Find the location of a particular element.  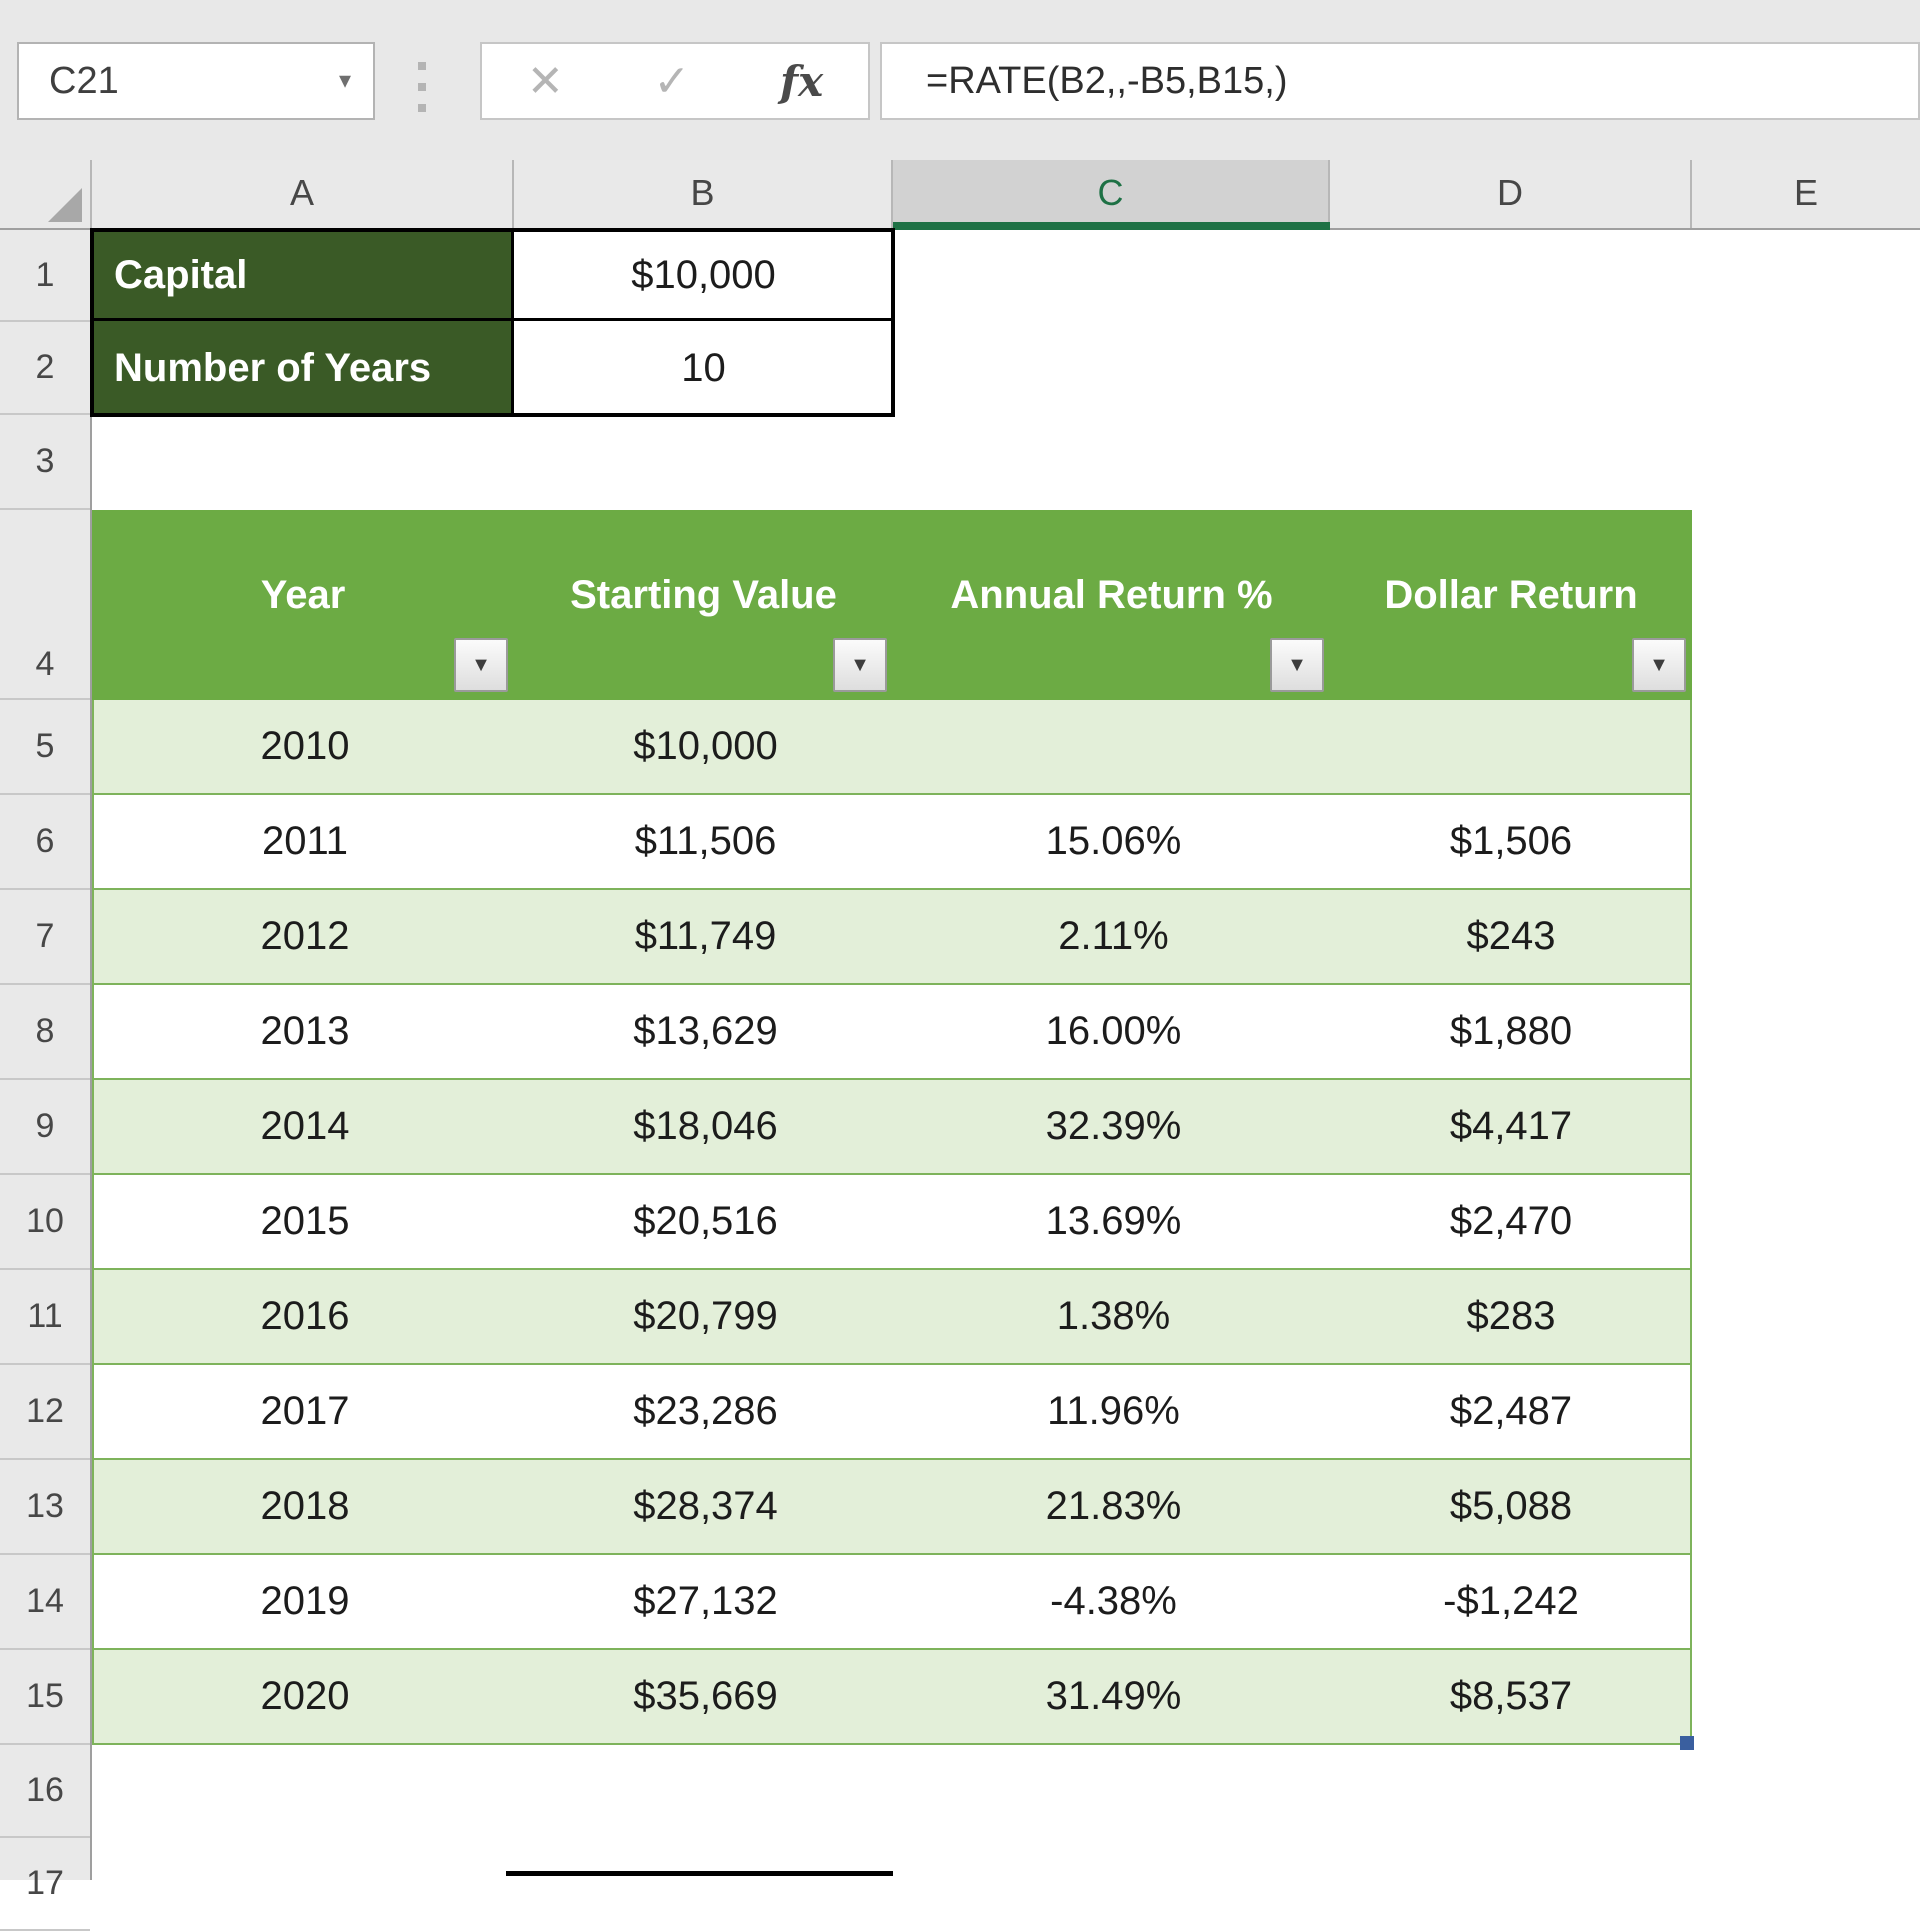

cell-year: 2010 is located at coordinates (305, 746).